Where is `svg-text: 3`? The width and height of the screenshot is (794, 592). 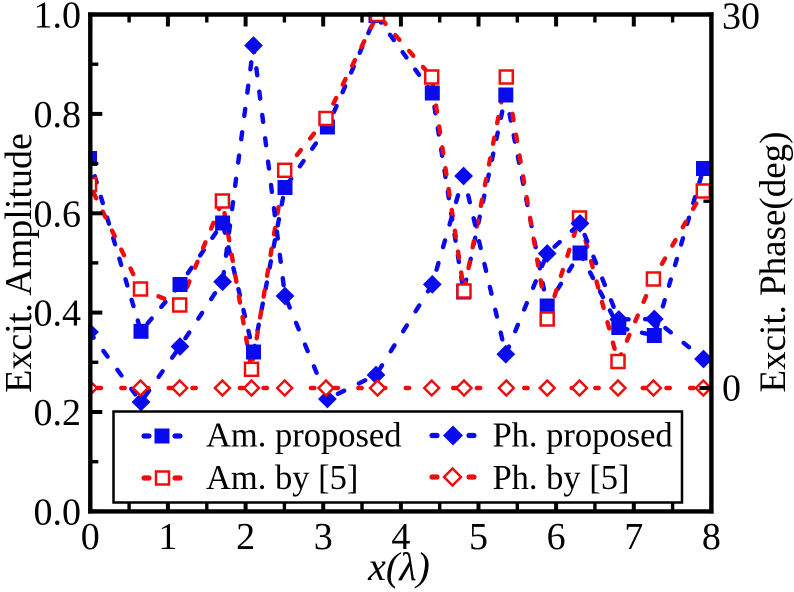 svg-text: 3 is located at coordinates (323, 537).